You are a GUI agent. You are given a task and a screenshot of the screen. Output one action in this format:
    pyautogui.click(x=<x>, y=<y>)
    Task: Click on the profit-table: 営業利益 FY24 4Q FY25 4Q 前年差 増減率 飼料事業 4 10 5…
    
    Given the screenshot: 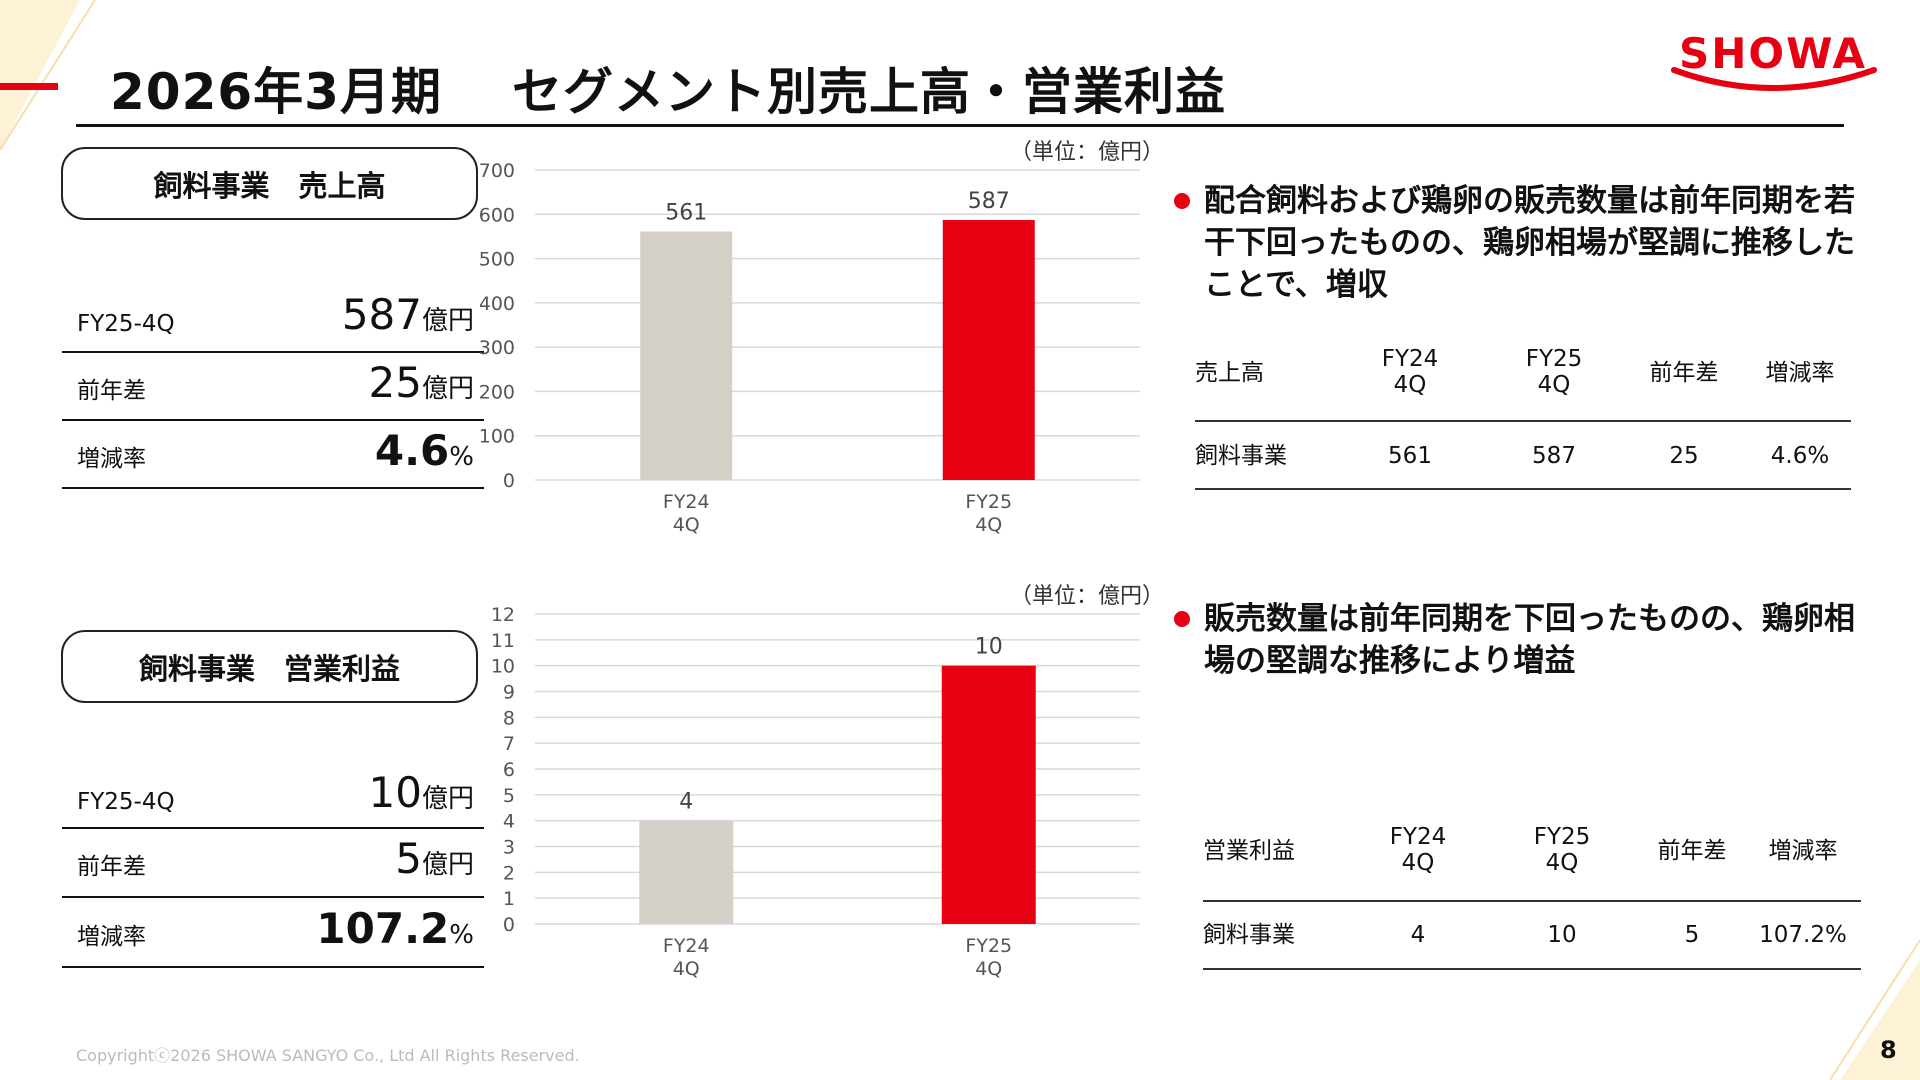 What is the action you would take?
    pyautogui.click(x=1532, y=894)
    